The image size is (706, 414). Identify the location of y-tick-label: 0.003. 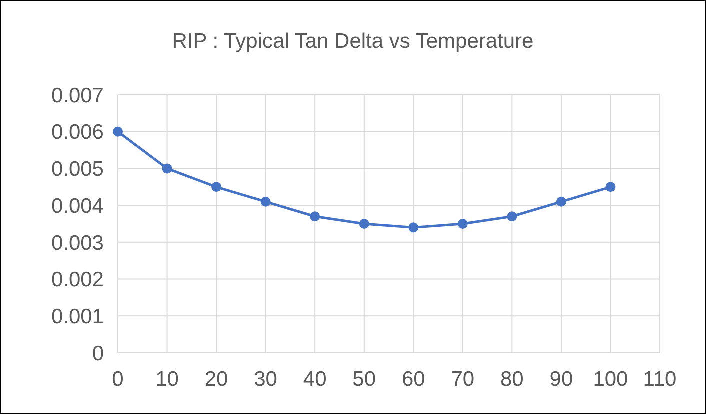
(77, 243).